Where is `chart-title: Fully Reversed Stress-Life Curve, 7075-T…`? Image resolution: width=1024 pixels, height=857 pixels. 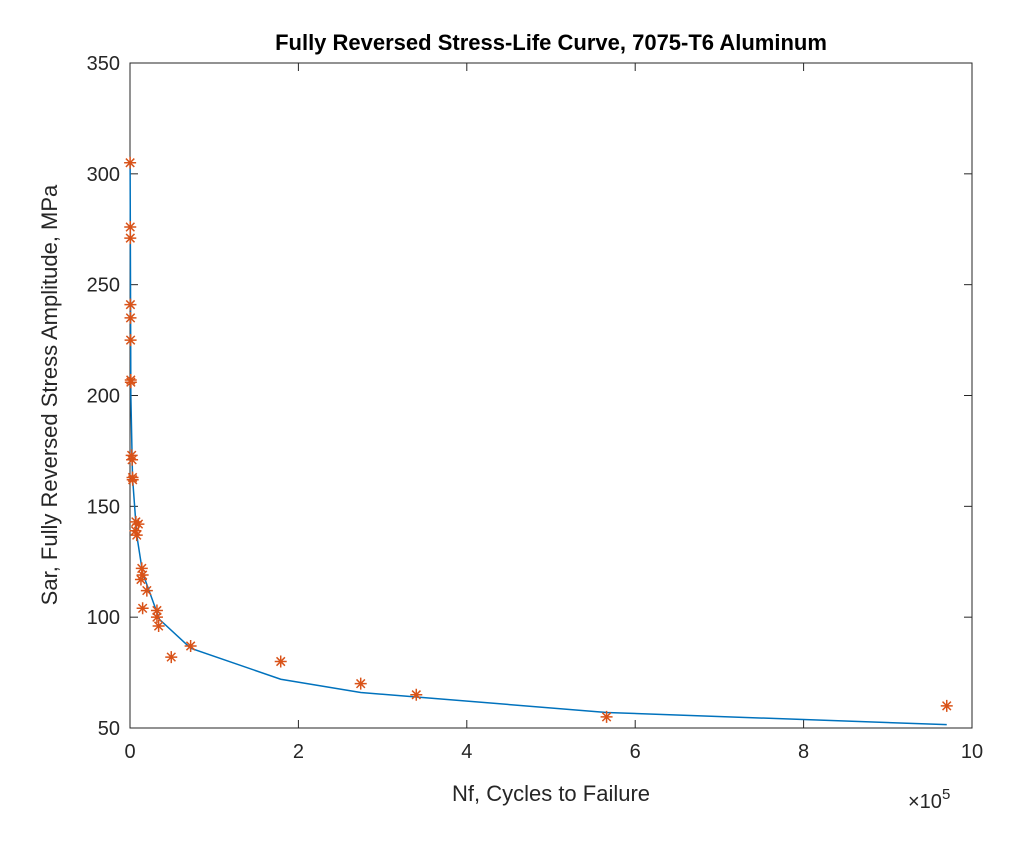 chart-title: Fully Reversed Stress-Life Curve, 7075-T… is located at coordinates (551, 42).